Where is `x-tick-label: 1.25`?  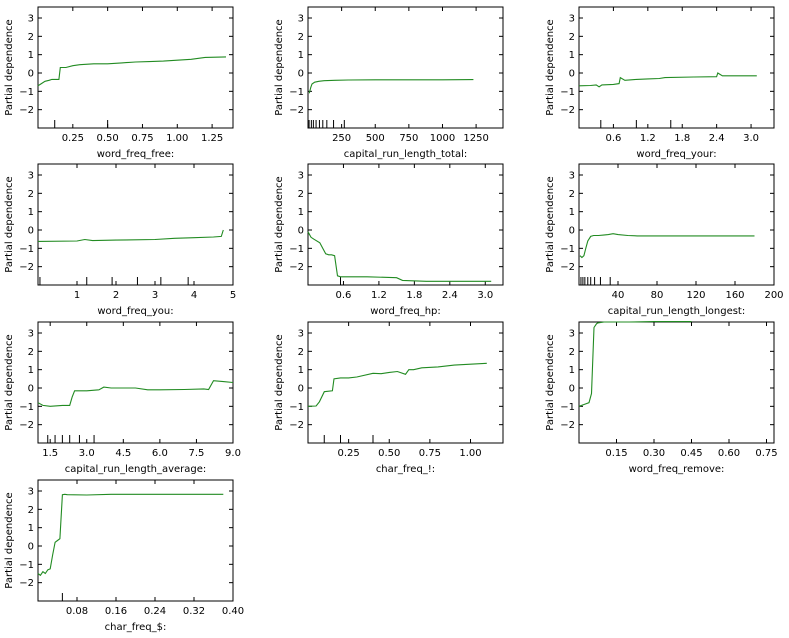
x-tick-label: 1.25 is located at coordinates (212, 138).